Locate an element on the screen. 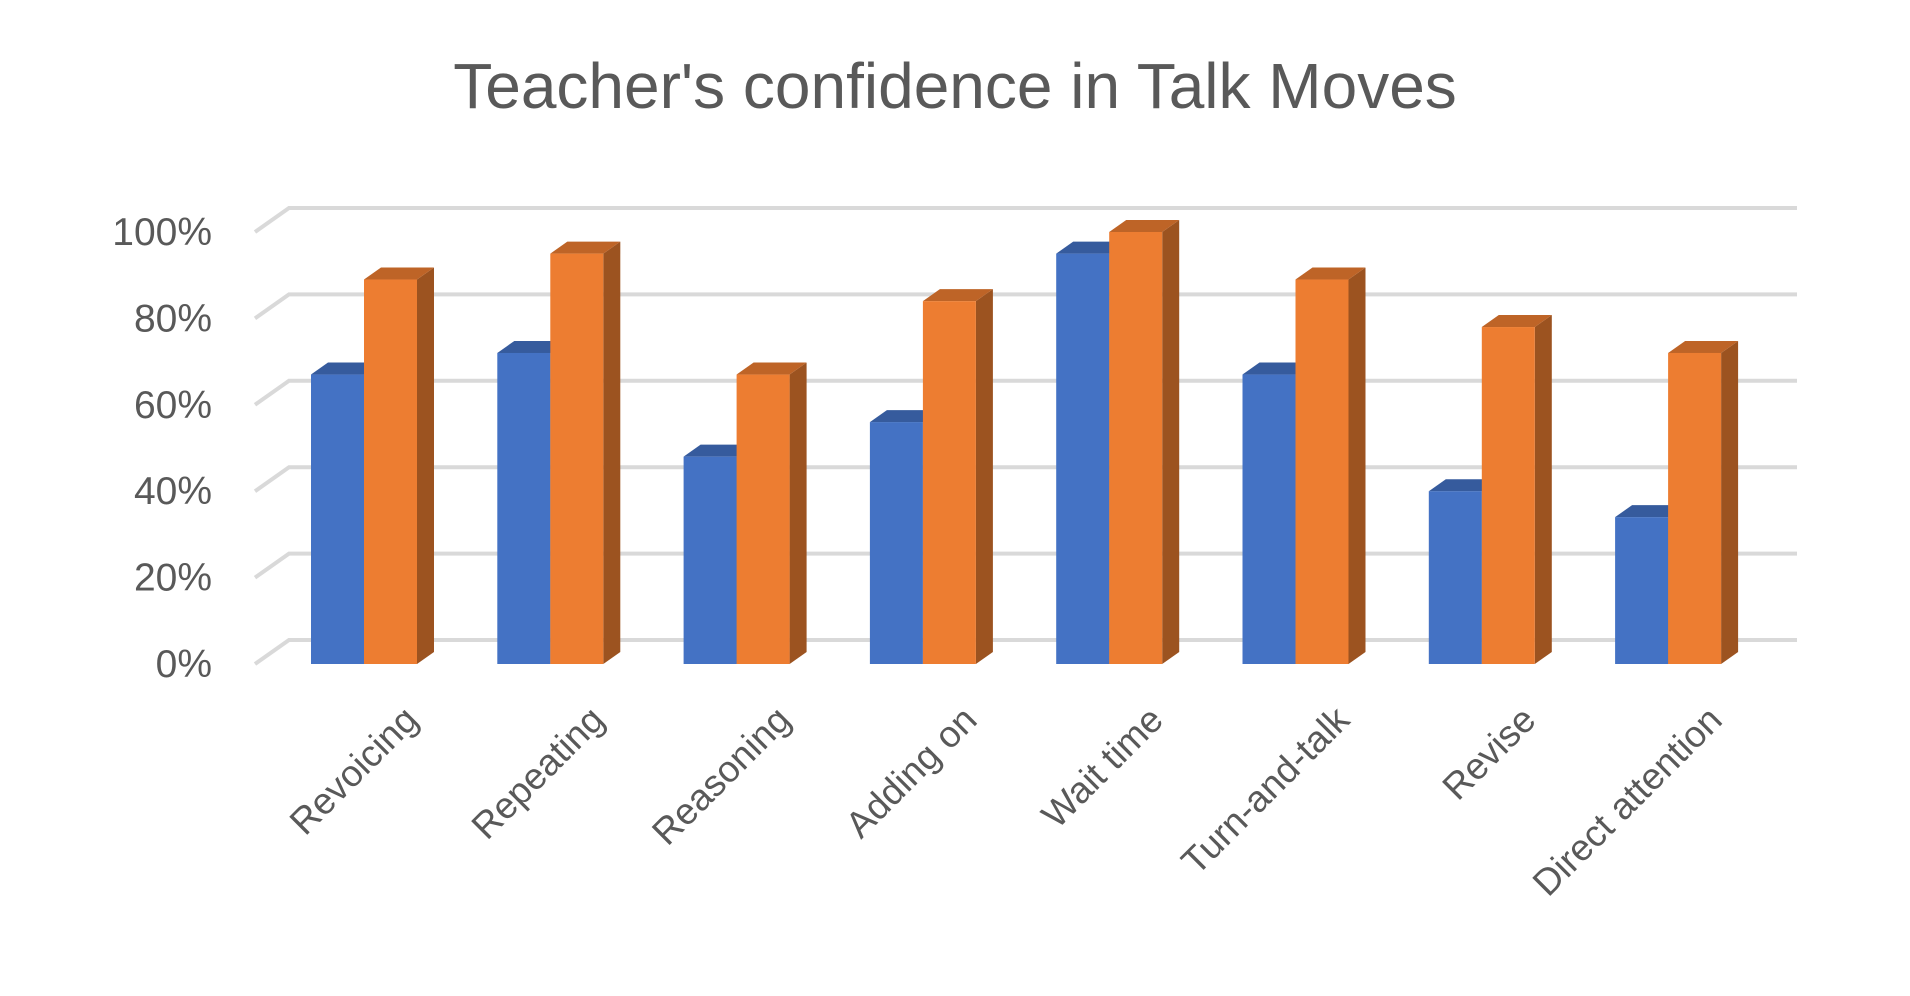 The width and height of the screenshot is (1910, 996). x-category-label: Reasoning is located at coordinates (721, 776).